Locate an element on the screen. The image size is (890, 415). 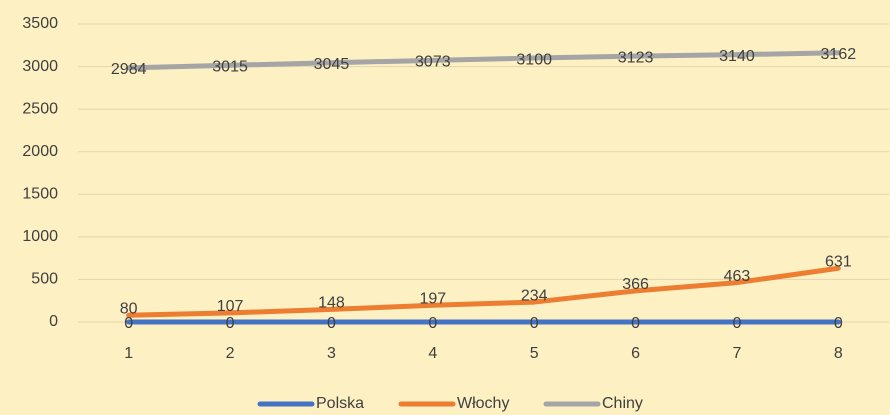
legend-label: Polska is located at coordinates (340, 403).